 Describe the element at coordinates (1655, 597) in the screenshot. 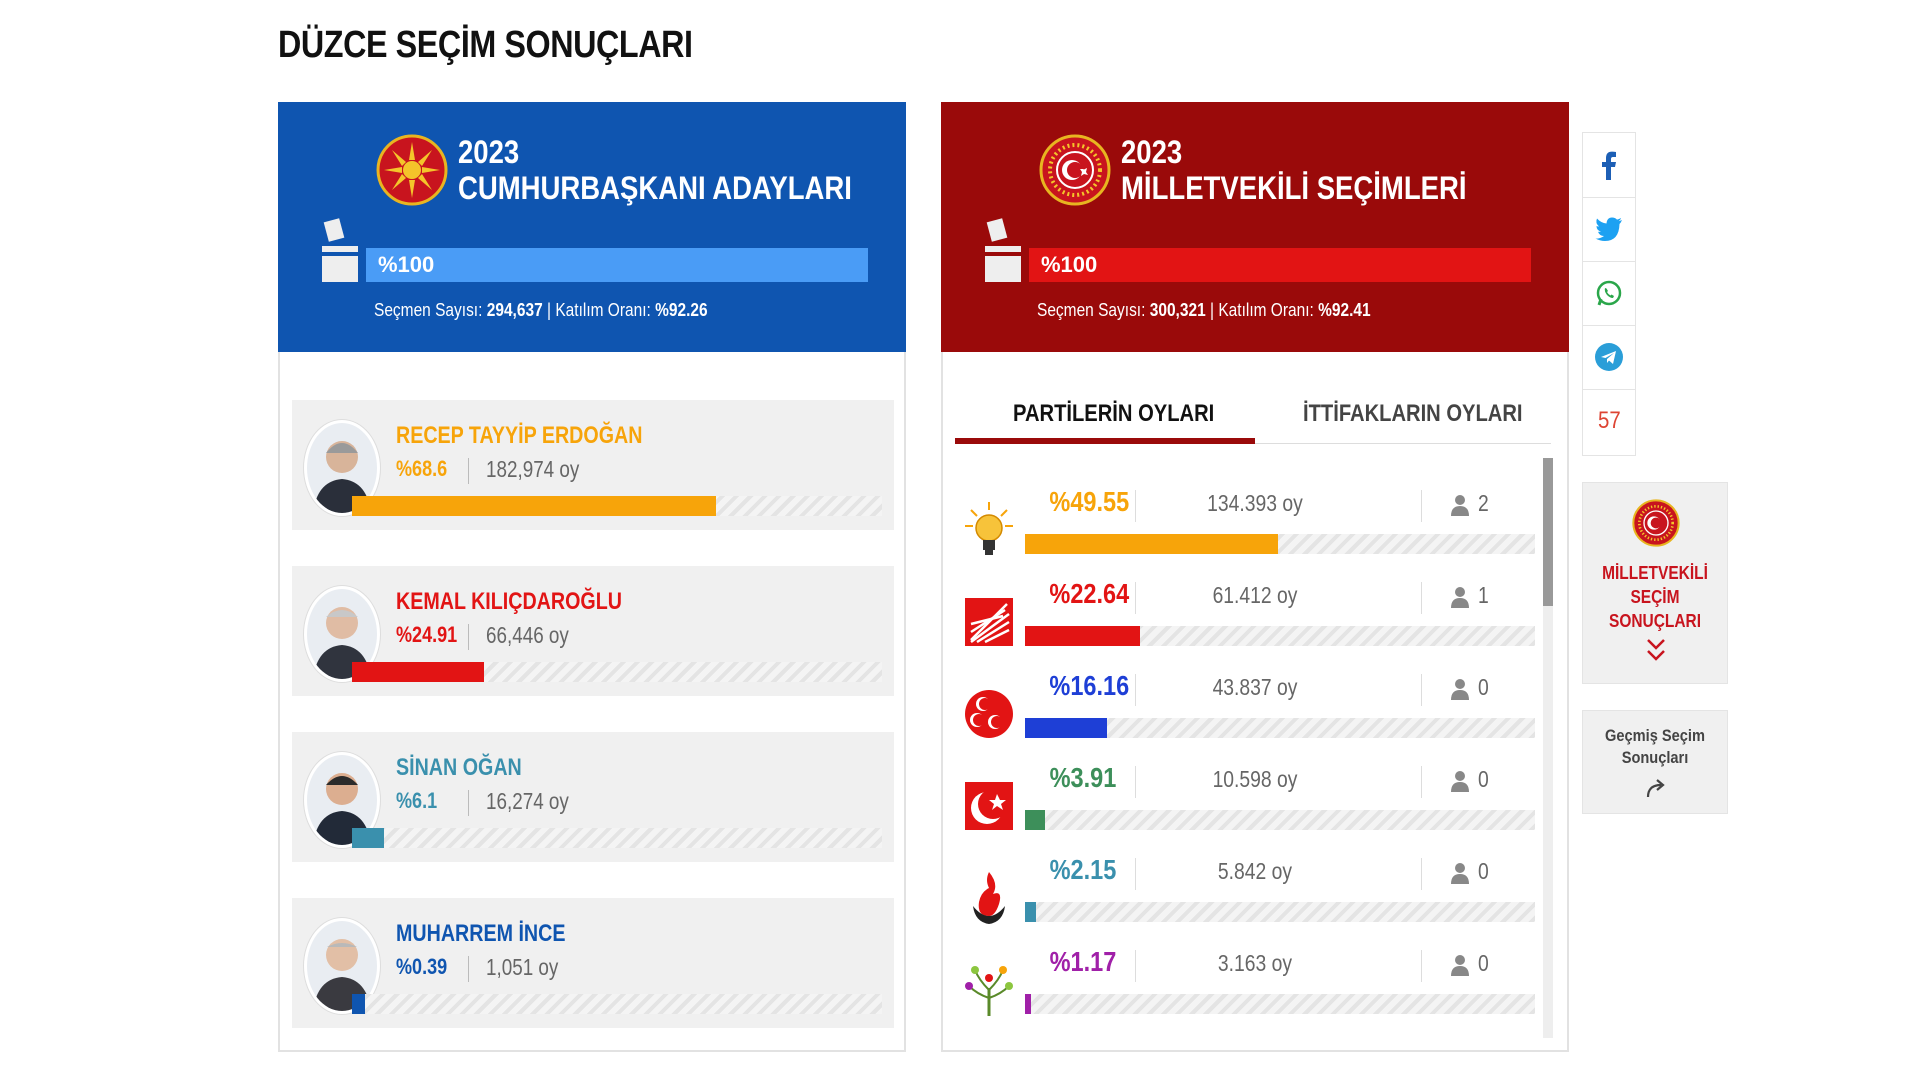

I see `parliament-results-label: MİLLETVEKİLİ SEÇİM SONUÇLARI` at that location.